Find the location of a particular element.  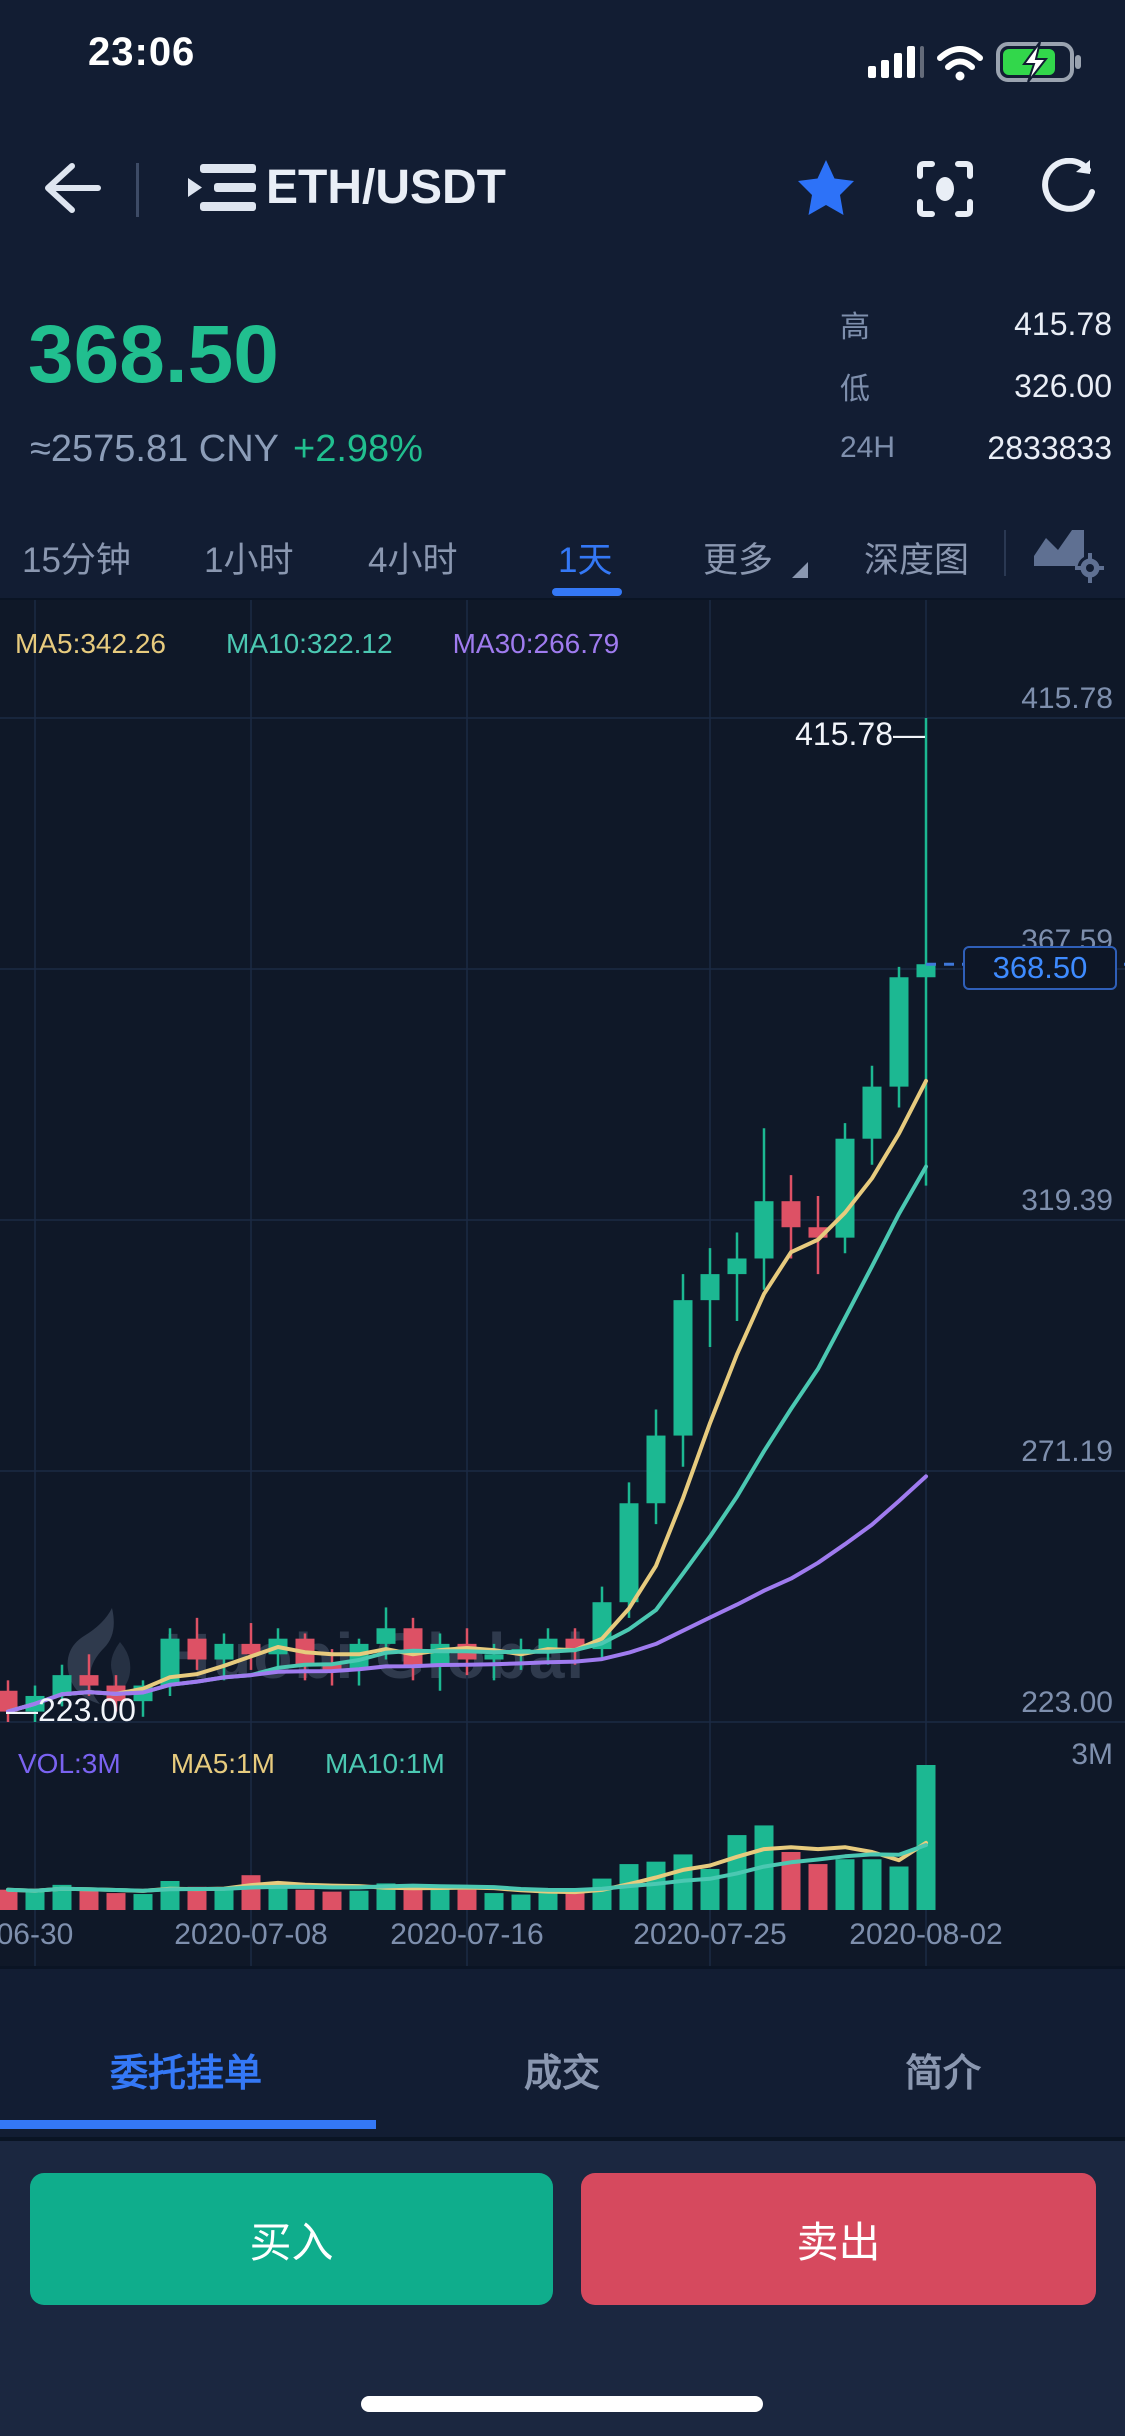

x-axis-tick-2: 2020-07-16 is located at coordinates (467, 1934).